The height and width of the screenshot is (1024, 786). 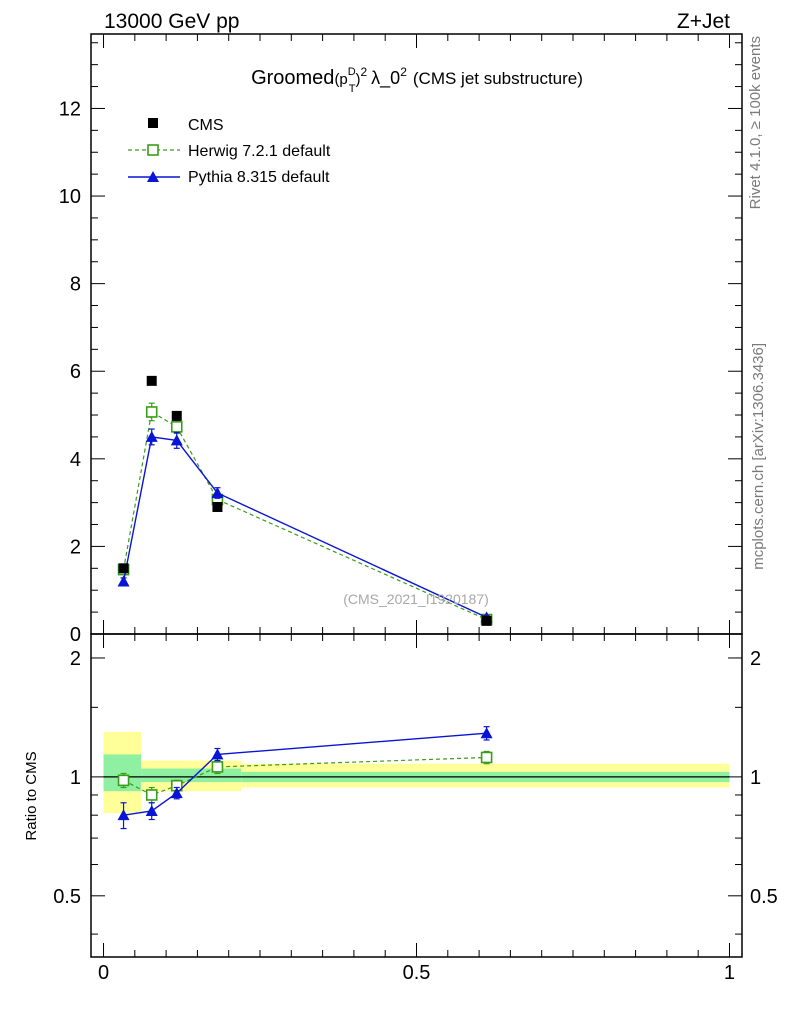 I want to click on ratio-y-tick-label-left: 1, so click(x=75, y=778).